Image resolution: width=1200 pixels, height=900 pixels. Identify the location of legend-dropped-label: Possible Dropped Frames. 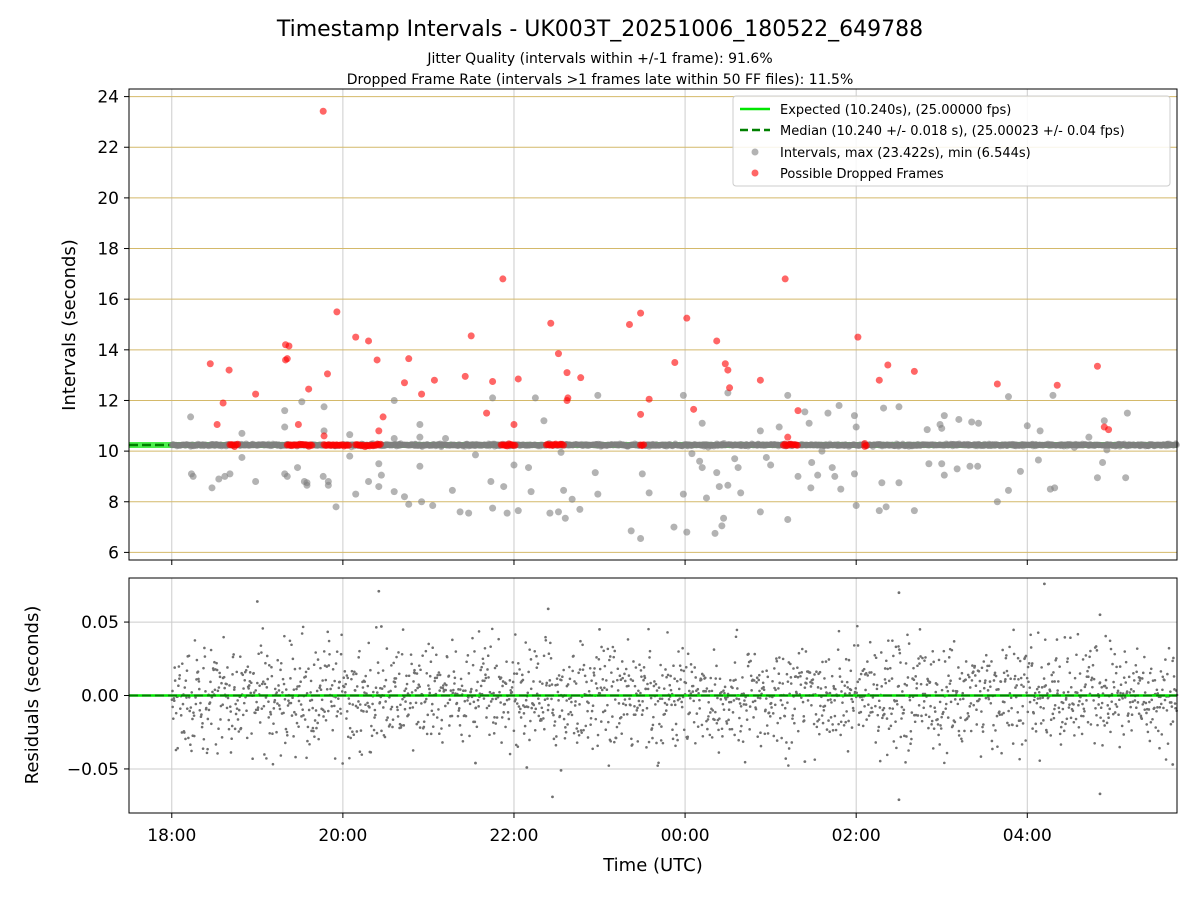
(862, 174).